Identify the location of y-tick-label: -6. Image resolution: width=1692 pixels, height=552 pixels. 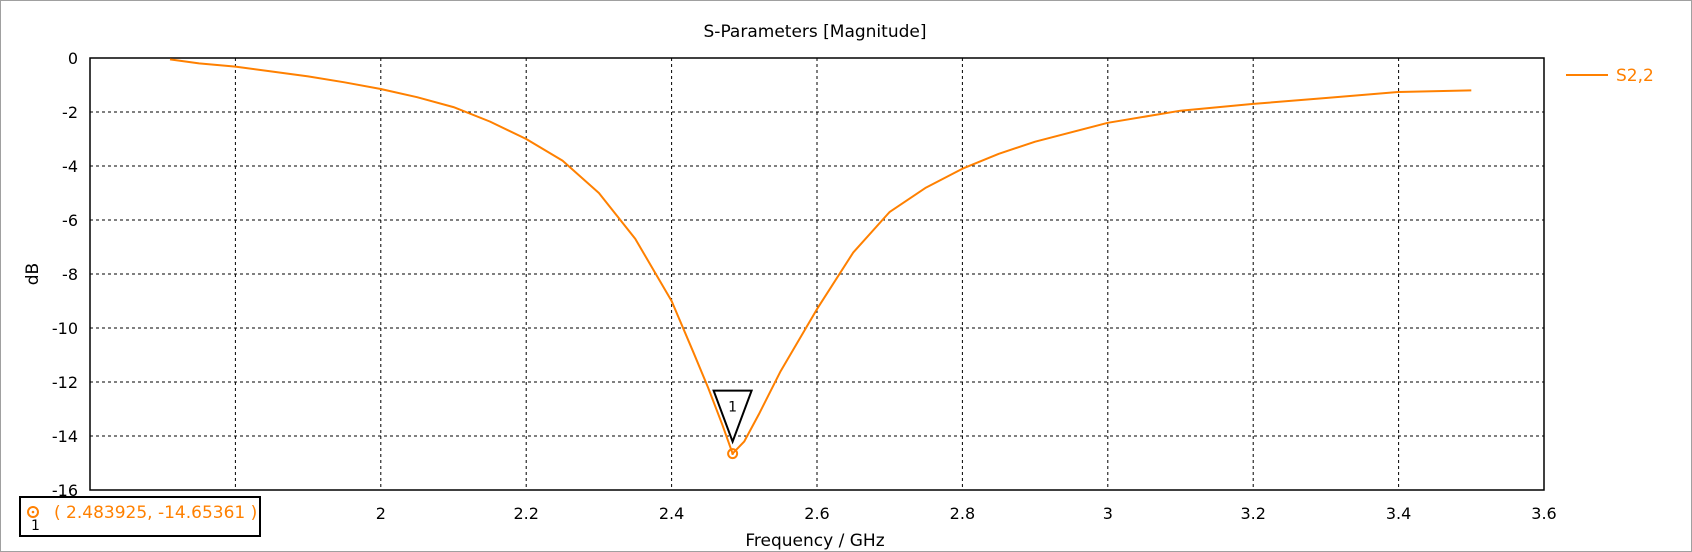
(70, 220).